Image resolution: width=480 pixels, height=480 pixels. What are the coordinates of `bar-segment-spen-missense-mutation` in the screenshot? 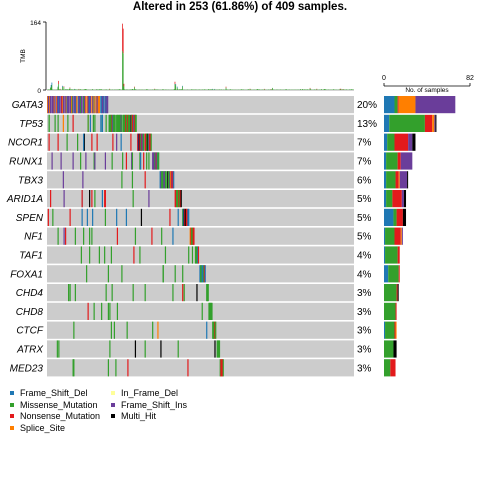 It's located at (395, 217).